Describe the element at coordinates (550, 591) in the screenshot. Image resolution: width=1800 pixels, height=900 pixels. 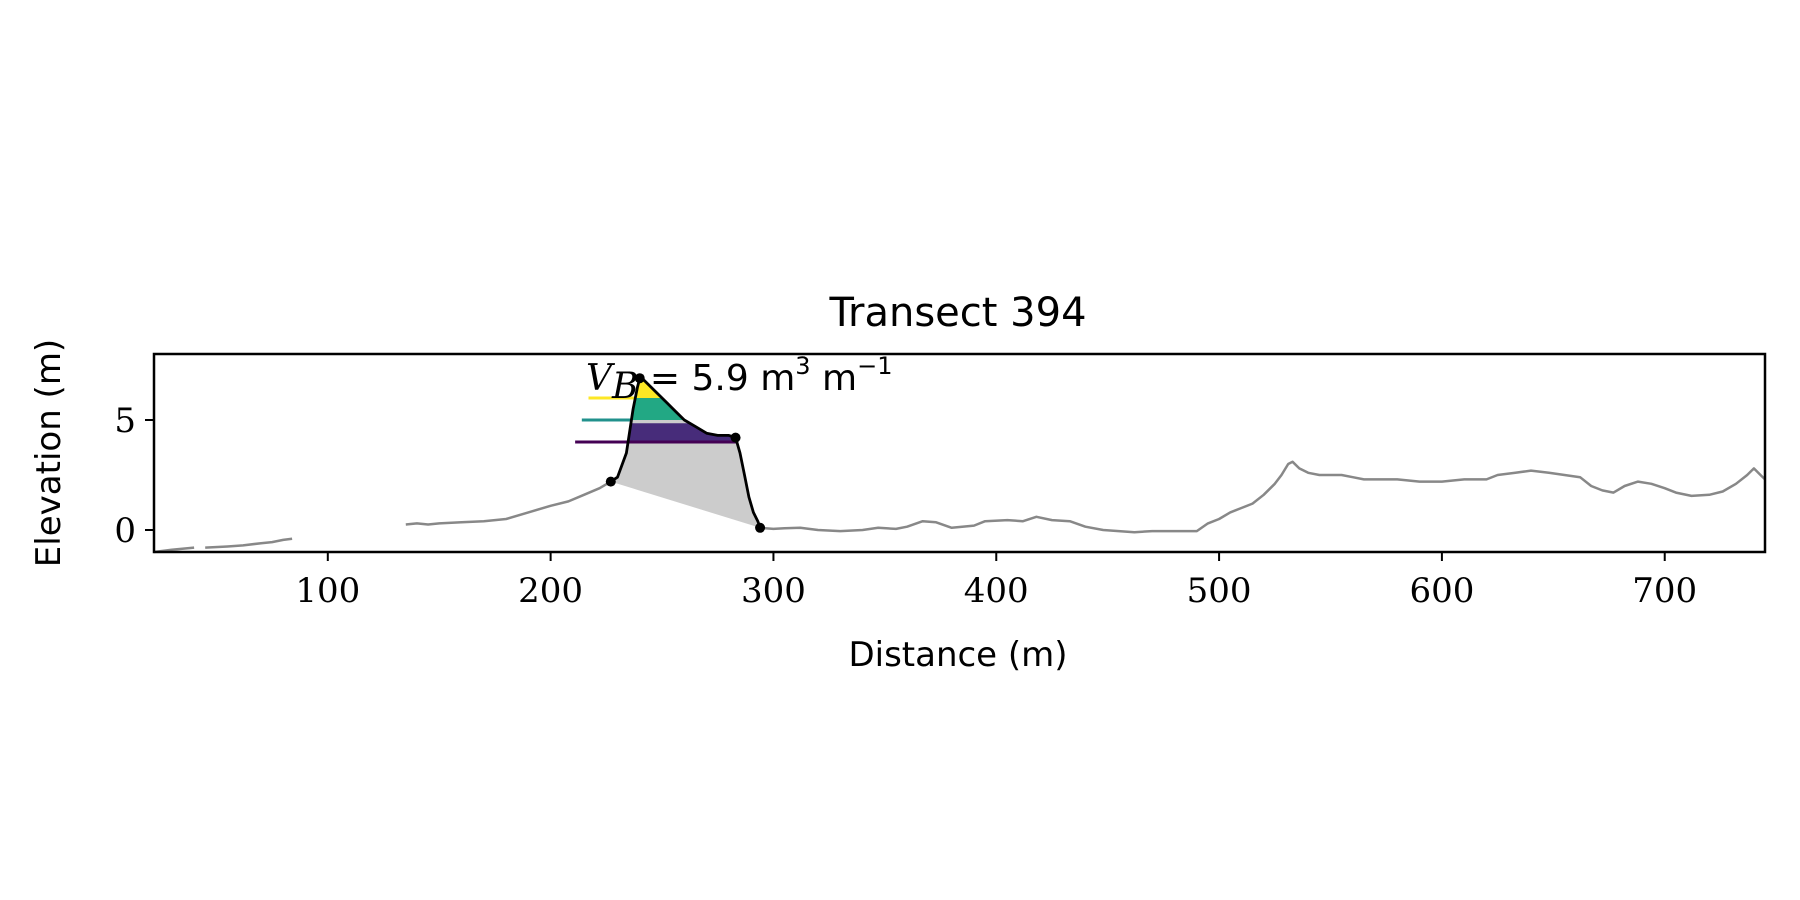
I see `x-tick-label: 200` at that location.